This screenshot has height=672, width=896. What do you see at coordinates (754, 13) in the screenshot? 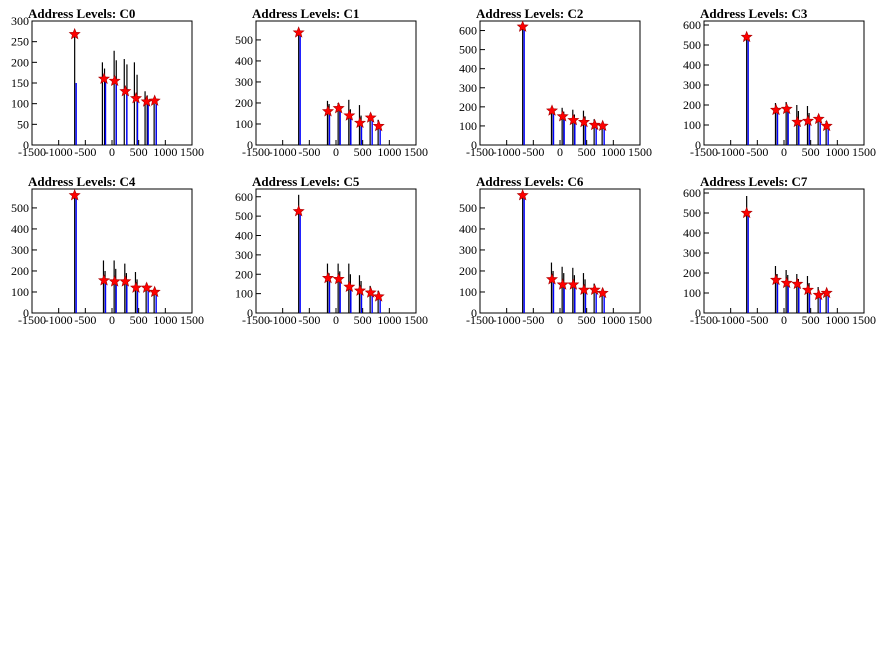
I see `chart-title: Address Levels: C3` at bounding box center [754, 13].